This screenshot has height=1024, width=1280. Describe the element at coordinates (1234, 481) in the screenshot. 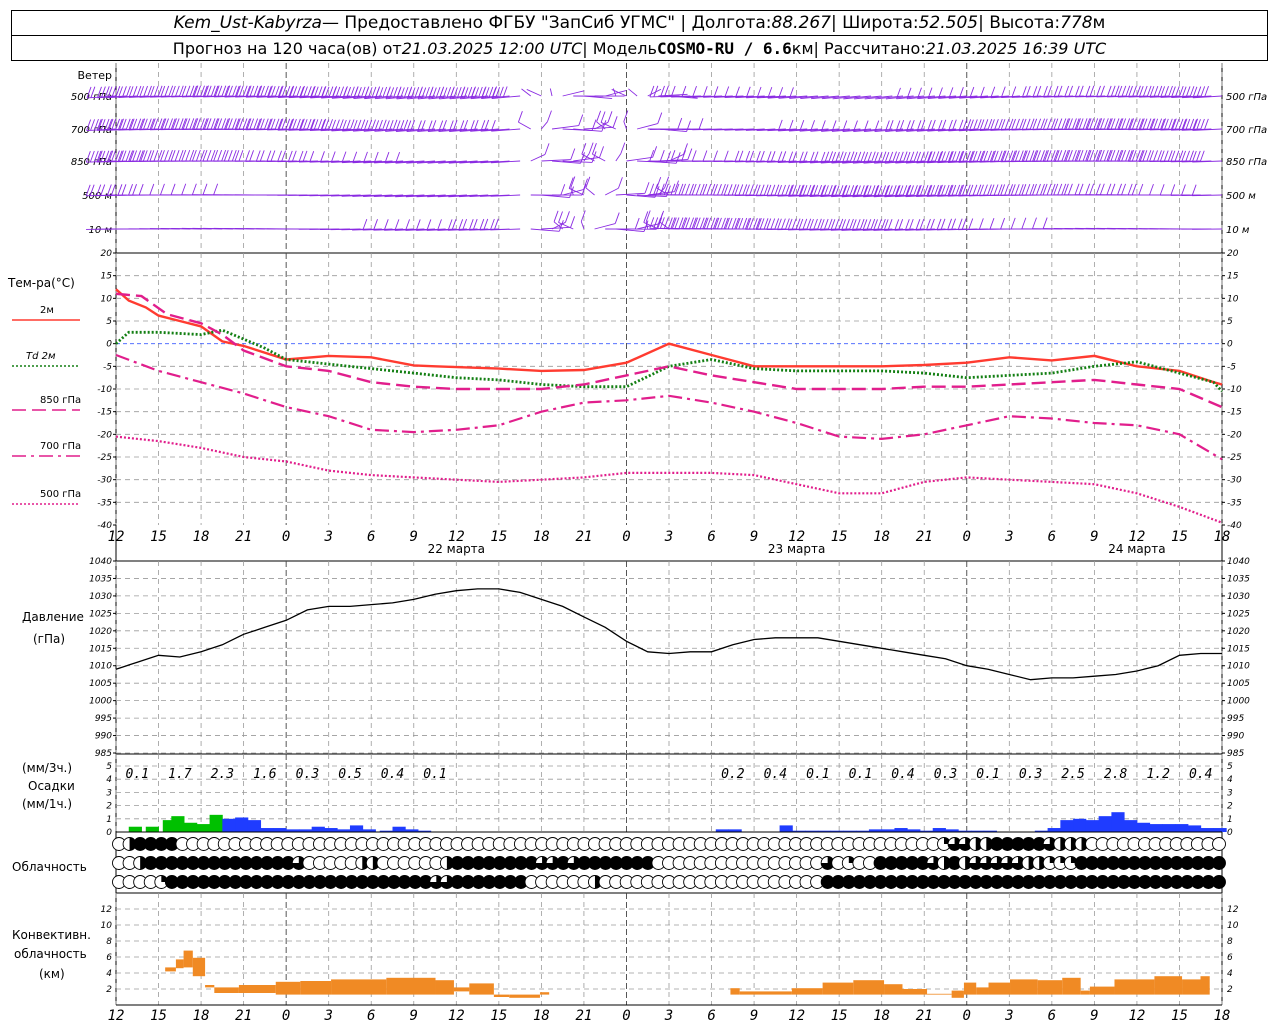

I see `temperature-tick-label: -30` at that location.